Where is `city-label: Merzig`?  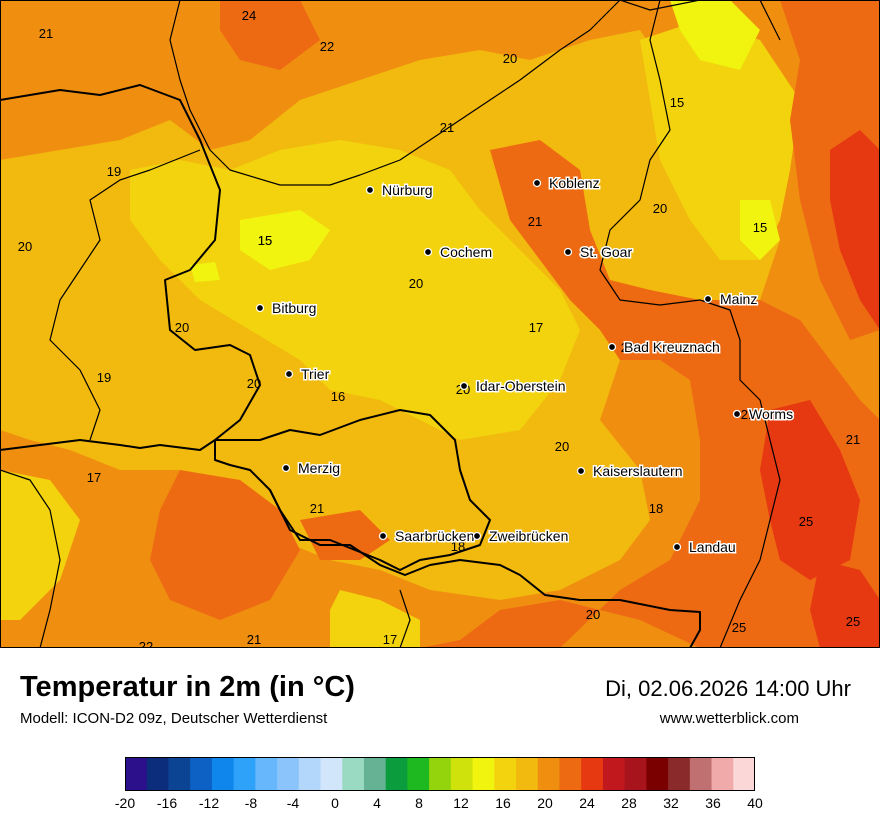
city-label: Merzig is located at coordinates (319, 468).